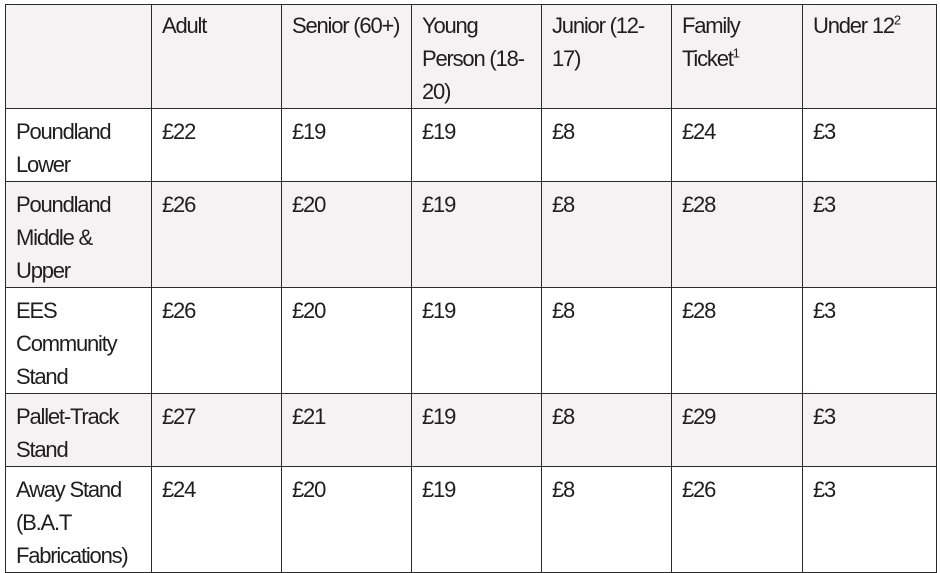  What do you see at coordinates (78, 340) in the screenshot?
I see `stand-name: EES Community Stand` at bounding box center [78, 340].